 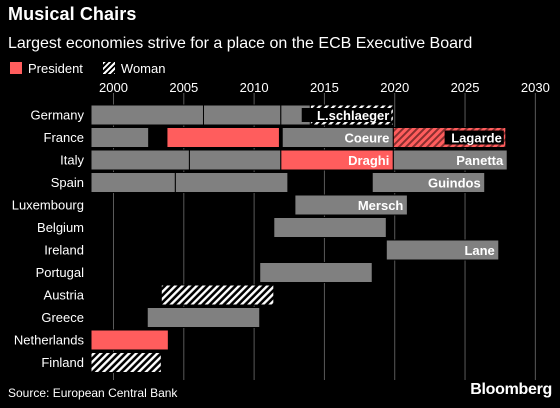 What do you see at coordinates (97, 68) in the screenshot?
I see `chart-legend: President Woman` at bounding box center [97, 68].